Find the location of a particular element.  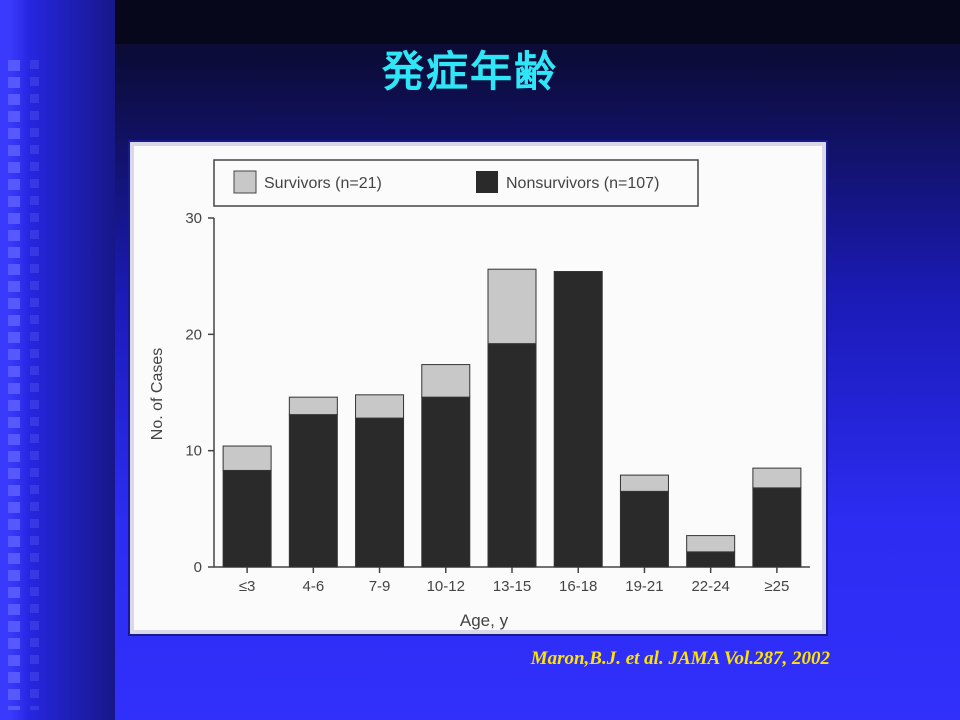

legend-label-nonsurvivors: Nonsurvivors (n=107) is located at coordinates (582, 183).